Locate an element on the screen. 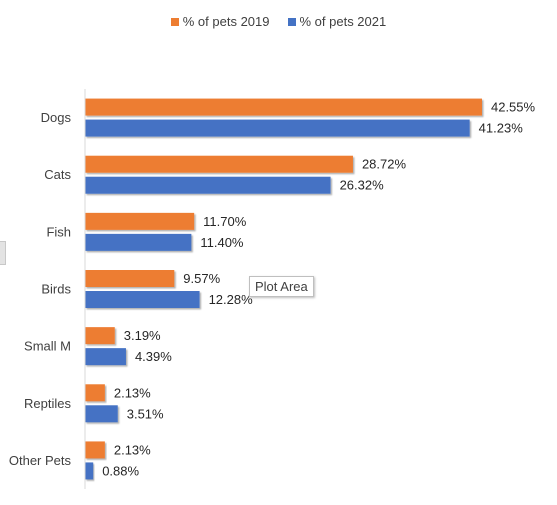 This screenshot has width=557, height=505. bar-cats-2021 is located at coordinates (208, 185).